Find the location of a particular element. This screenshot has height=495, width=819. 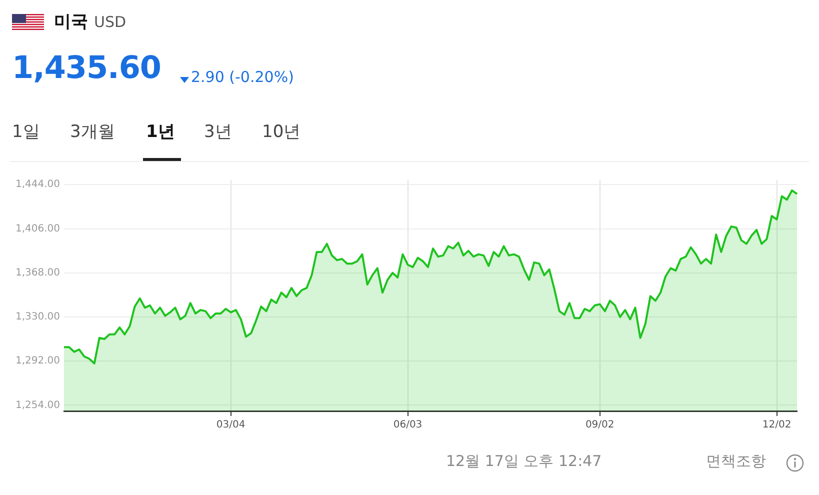

text: 12월 17일 오후 12:47 is located at coordinates (524, 461).